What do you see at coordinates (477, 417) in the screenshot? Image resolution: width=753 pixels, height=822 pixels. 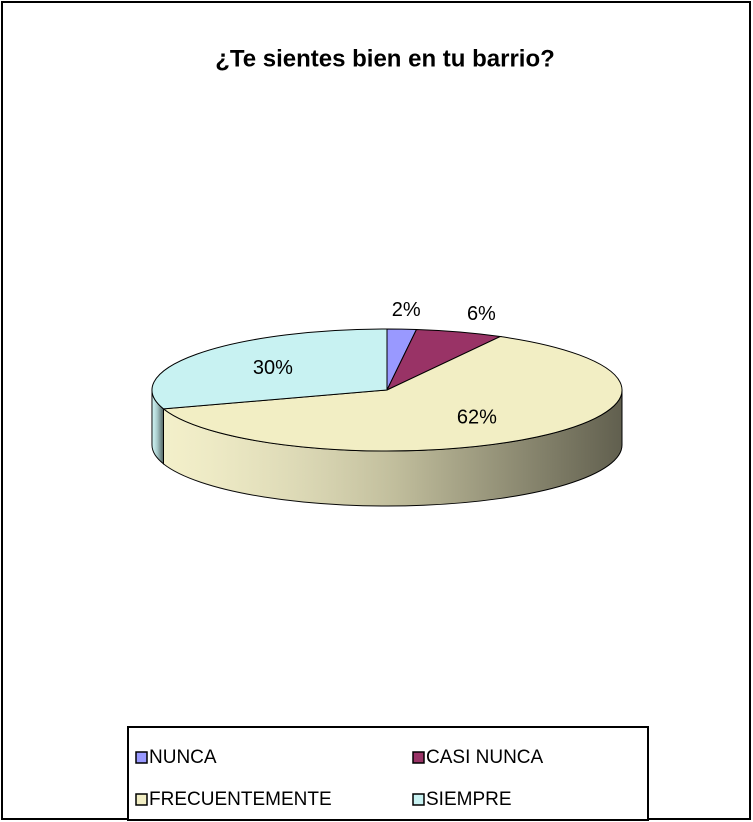 I see `data-label: 62%` at bounding box center [477, 417].